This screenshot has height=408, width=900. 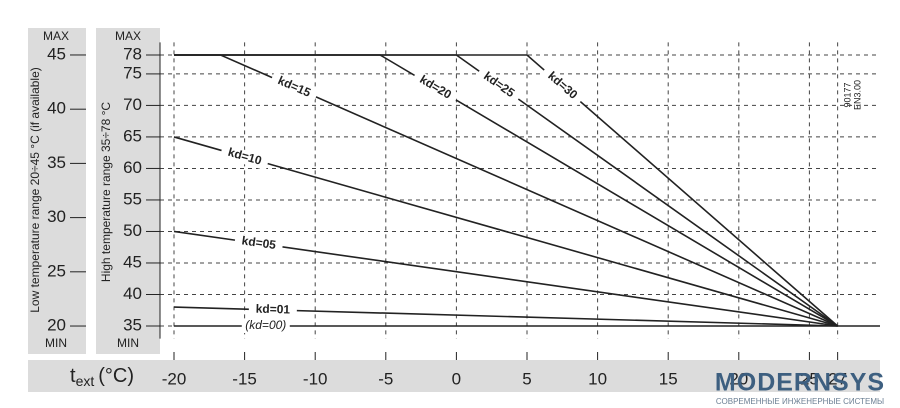 I want to click on x-axis-band, so click(x=454, y=376).